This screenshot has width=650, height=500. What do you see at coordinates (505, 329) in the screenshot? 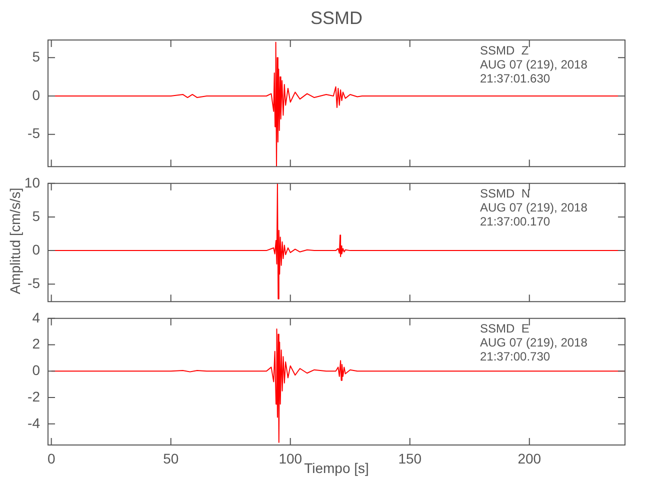
I see `annotation: SSMD E` at bounding box center [505, 329].